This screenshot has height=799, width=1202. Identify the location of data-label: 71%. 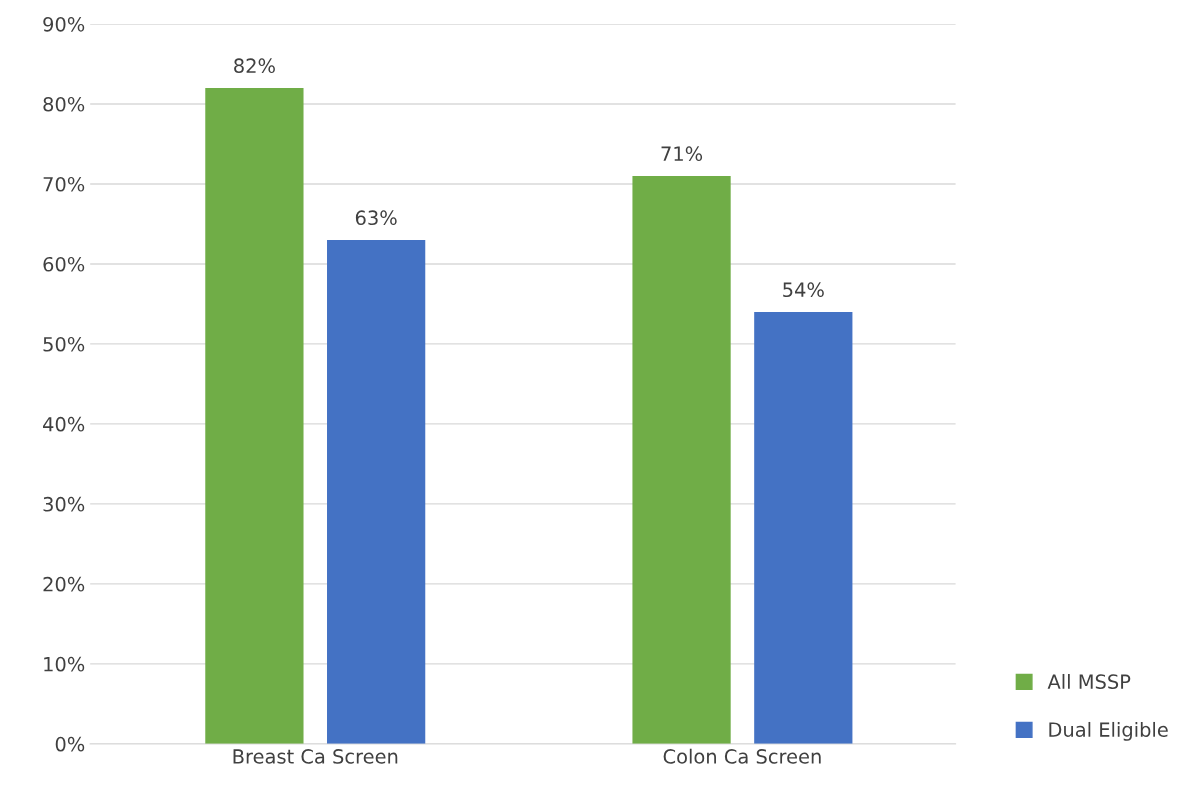
(682, 154).